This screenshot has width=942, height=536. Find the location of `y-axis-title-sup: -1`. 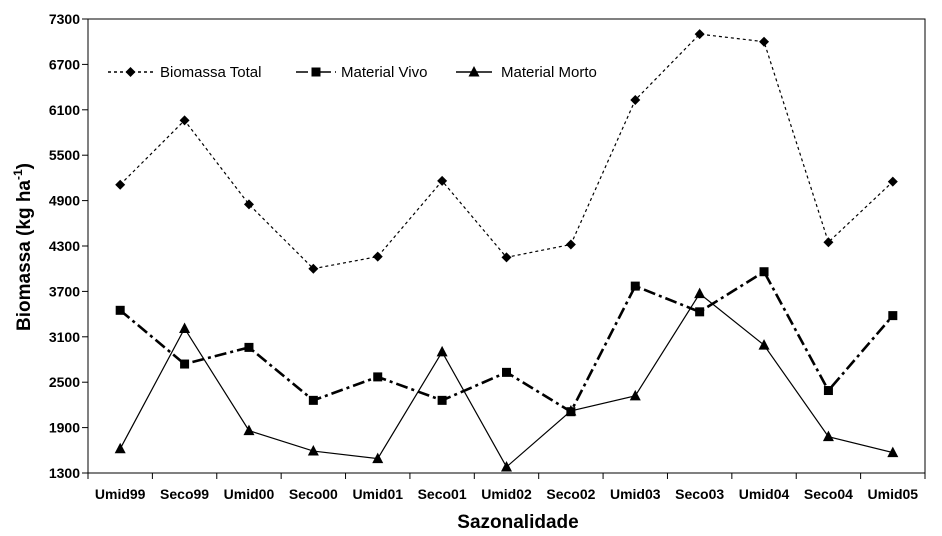

y-axis-title-sup: -1 is located at coordinates (18, 174).